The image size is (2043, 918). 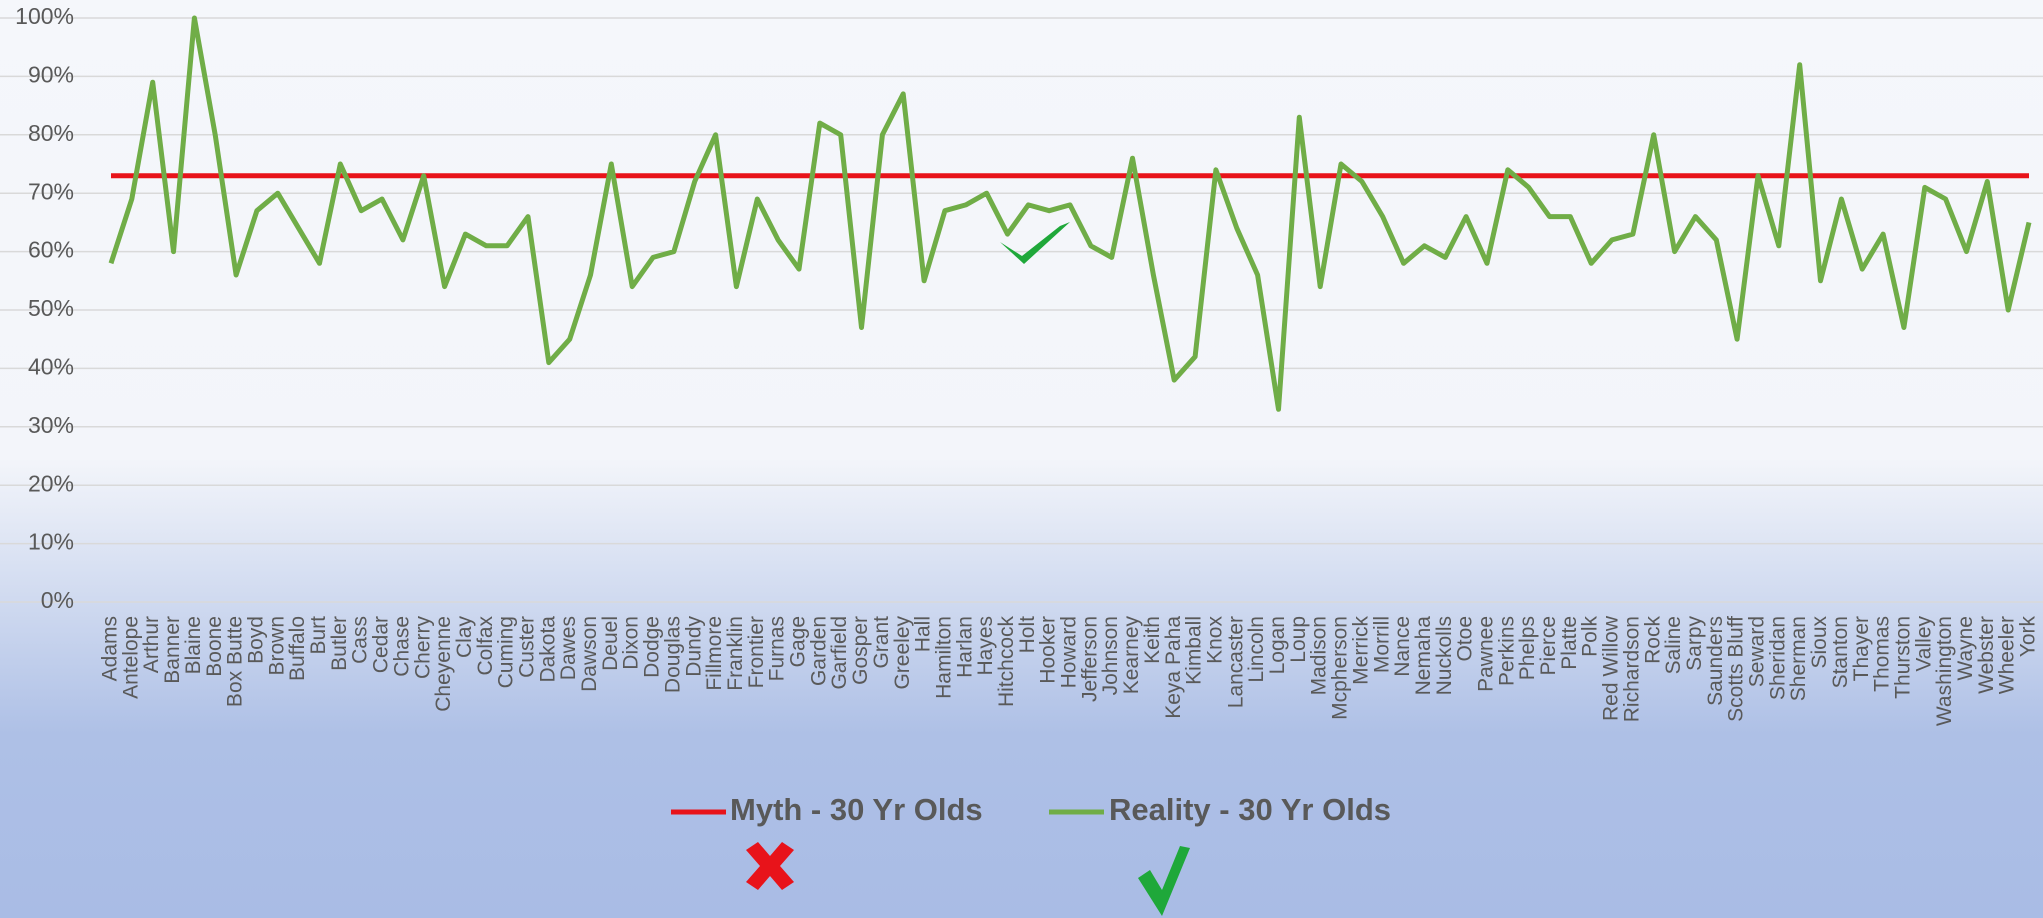 I want to click on x-tick-label: Garfield, so click(x=839, y=653).